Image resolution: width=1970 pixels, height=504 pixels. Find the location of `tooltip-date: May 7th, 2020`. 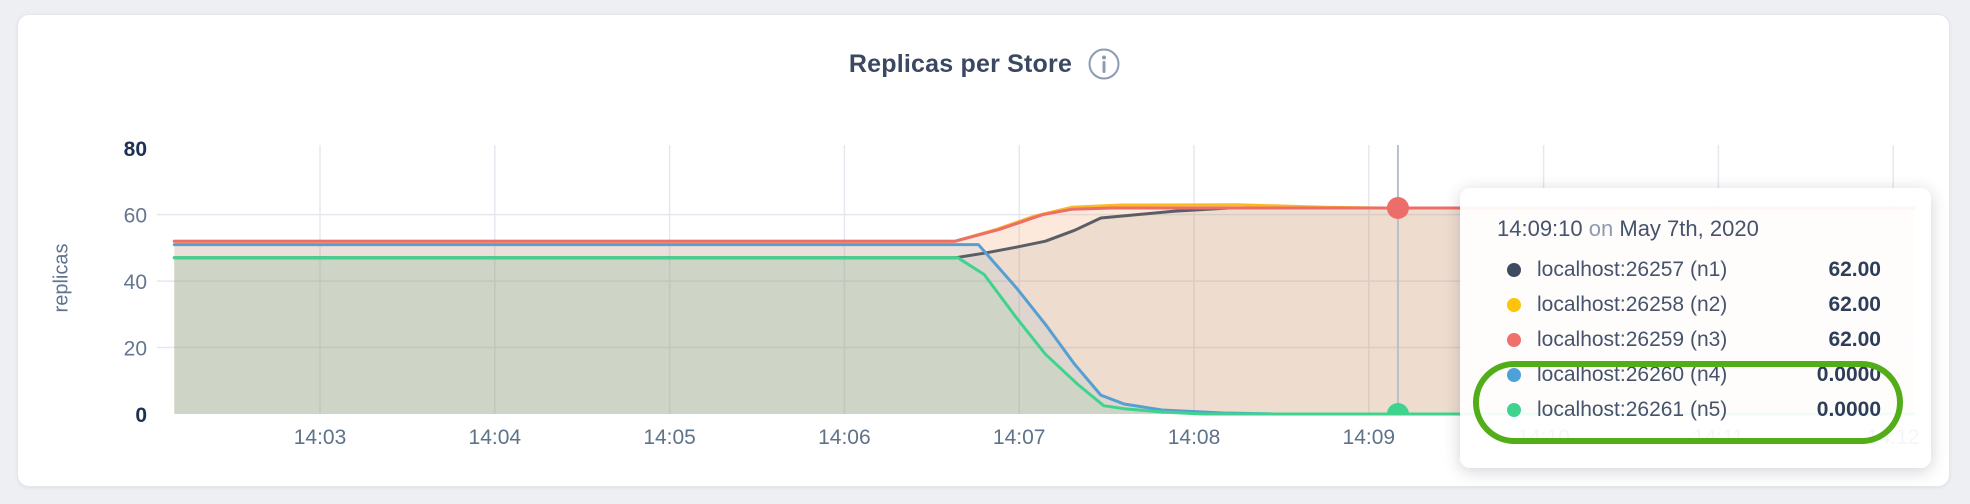

tooltip-date: May 7th, 2020 is located at coordinates (1689, 228).